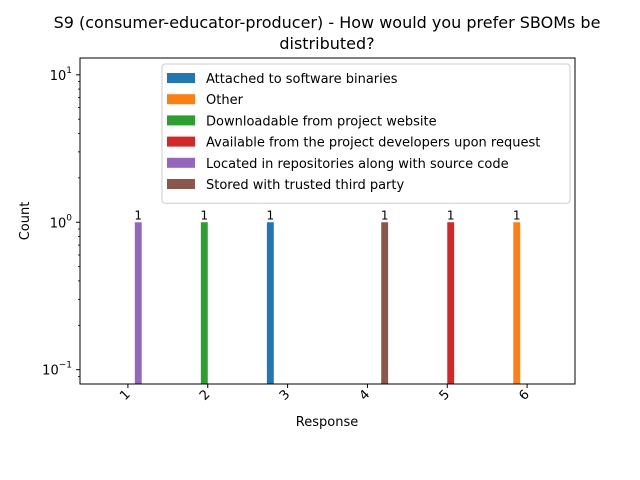 The width and height of the screenshot is (640, 480). Describe the element at coordinates (321, 121) in the screenshot. I see `legend-entry-label: Downloadable from project website` at that location.